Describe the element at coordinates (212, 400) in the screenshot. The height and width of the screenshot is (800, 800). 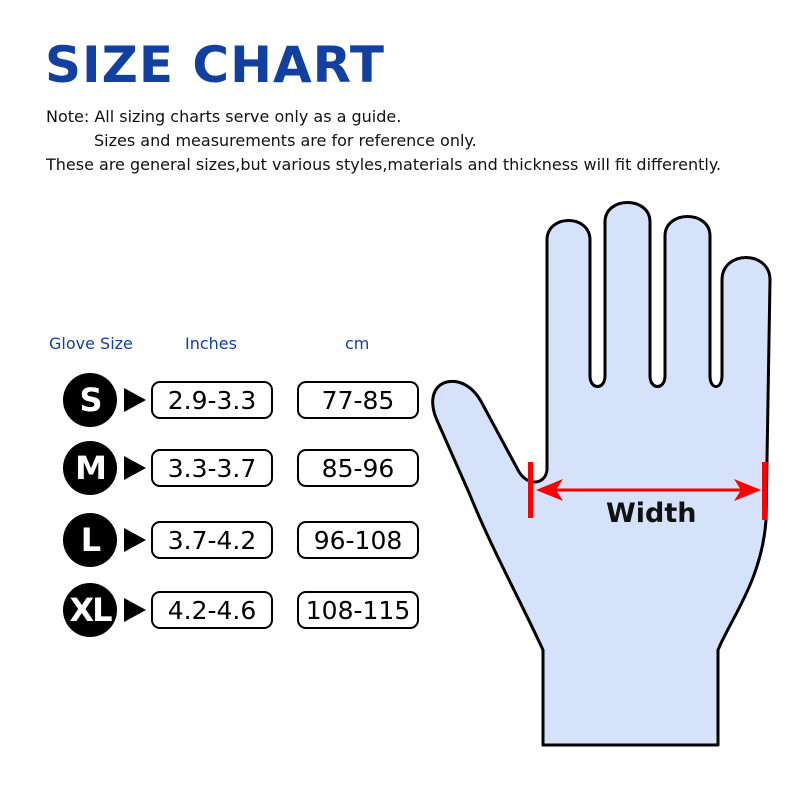
I see `inches-value: 2.9-3.3` at that location.